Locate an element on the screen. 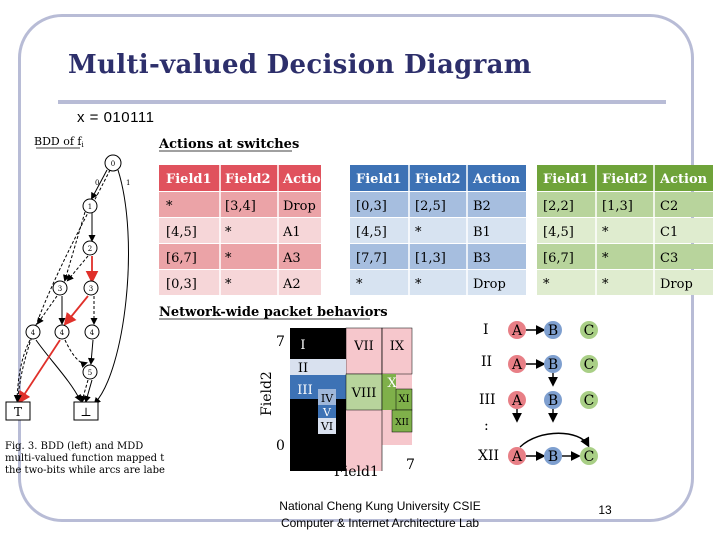 The image size is (720, 540). y-axis-min-label: 0 is located at coordinates (280, 446).